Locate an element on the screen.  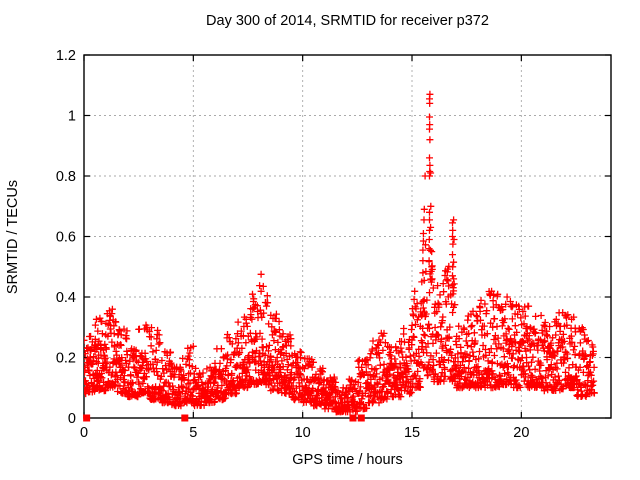
y-tick-label: 1.2 is located at coordinates (66, 56).